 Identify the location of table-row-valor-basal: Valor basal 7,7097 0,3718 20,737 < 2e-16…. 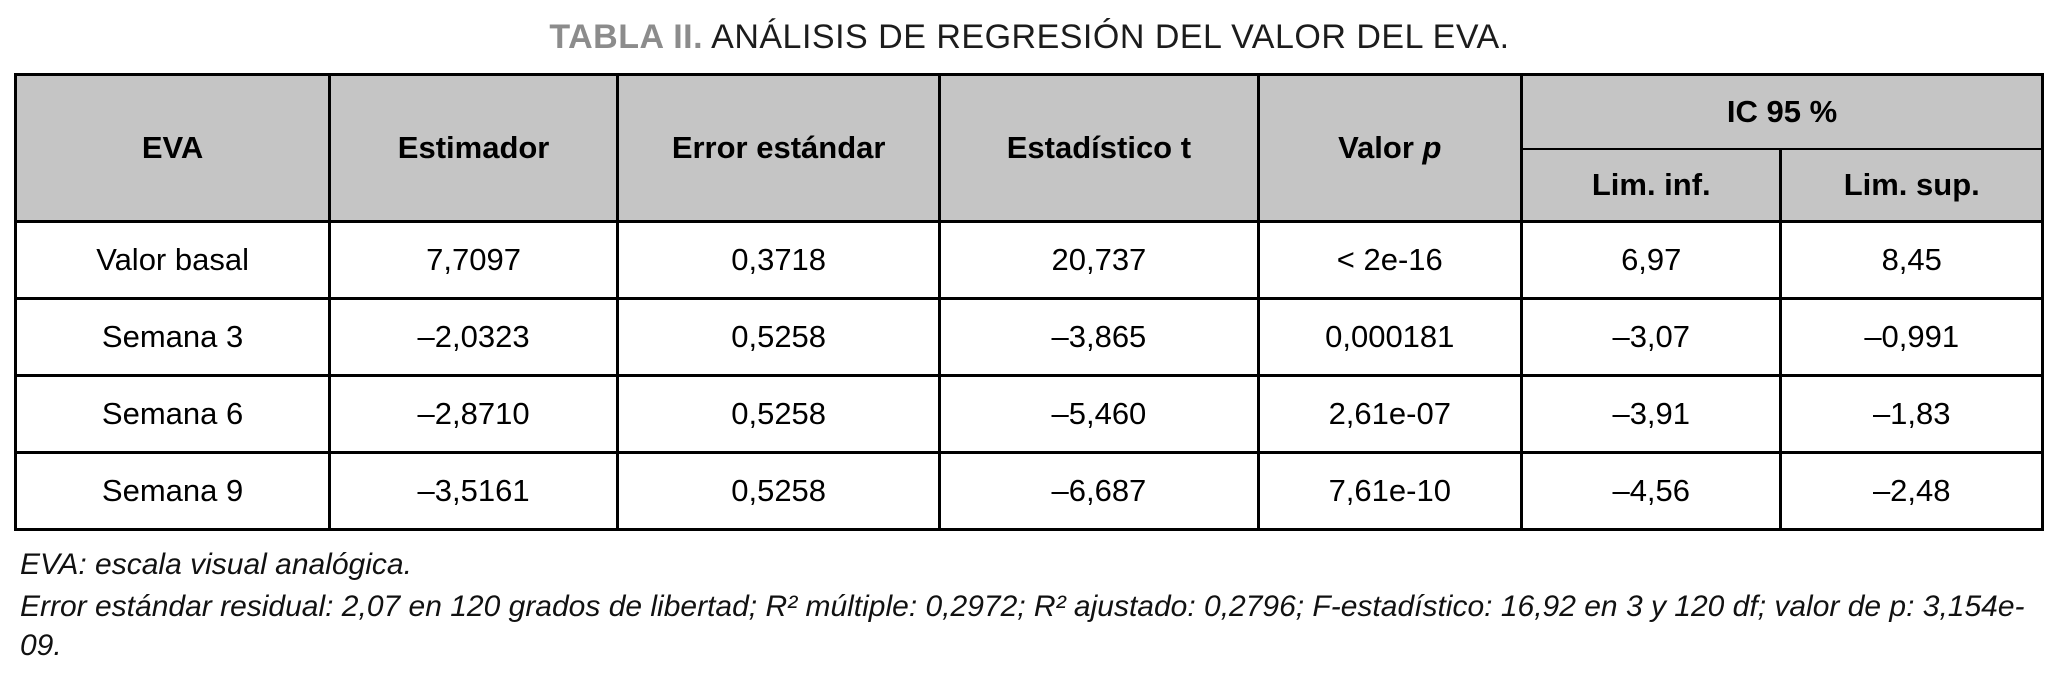
(1028, 260).